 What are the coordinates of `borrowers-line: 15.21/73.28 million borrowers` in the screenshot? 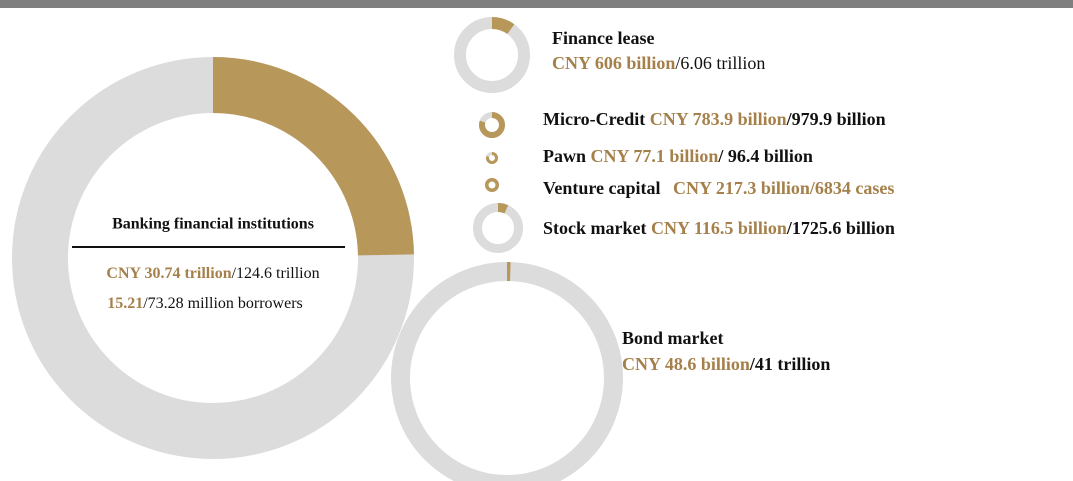 It's located at (205, 303).